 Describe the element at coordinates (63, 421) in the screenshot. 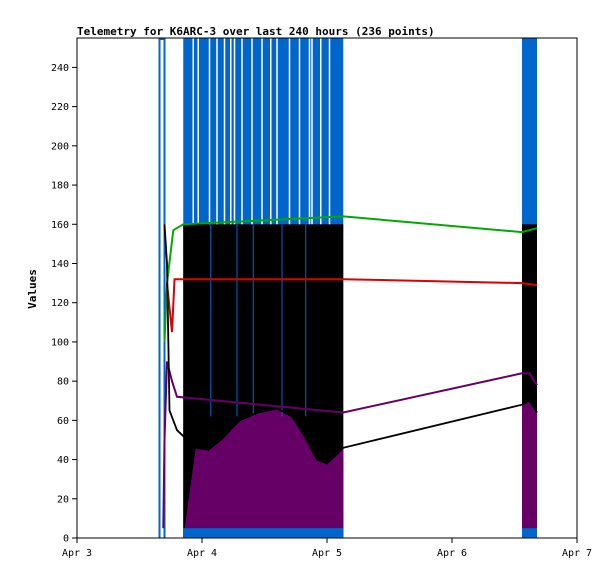

I see `y-tick-label: 60` at that location.